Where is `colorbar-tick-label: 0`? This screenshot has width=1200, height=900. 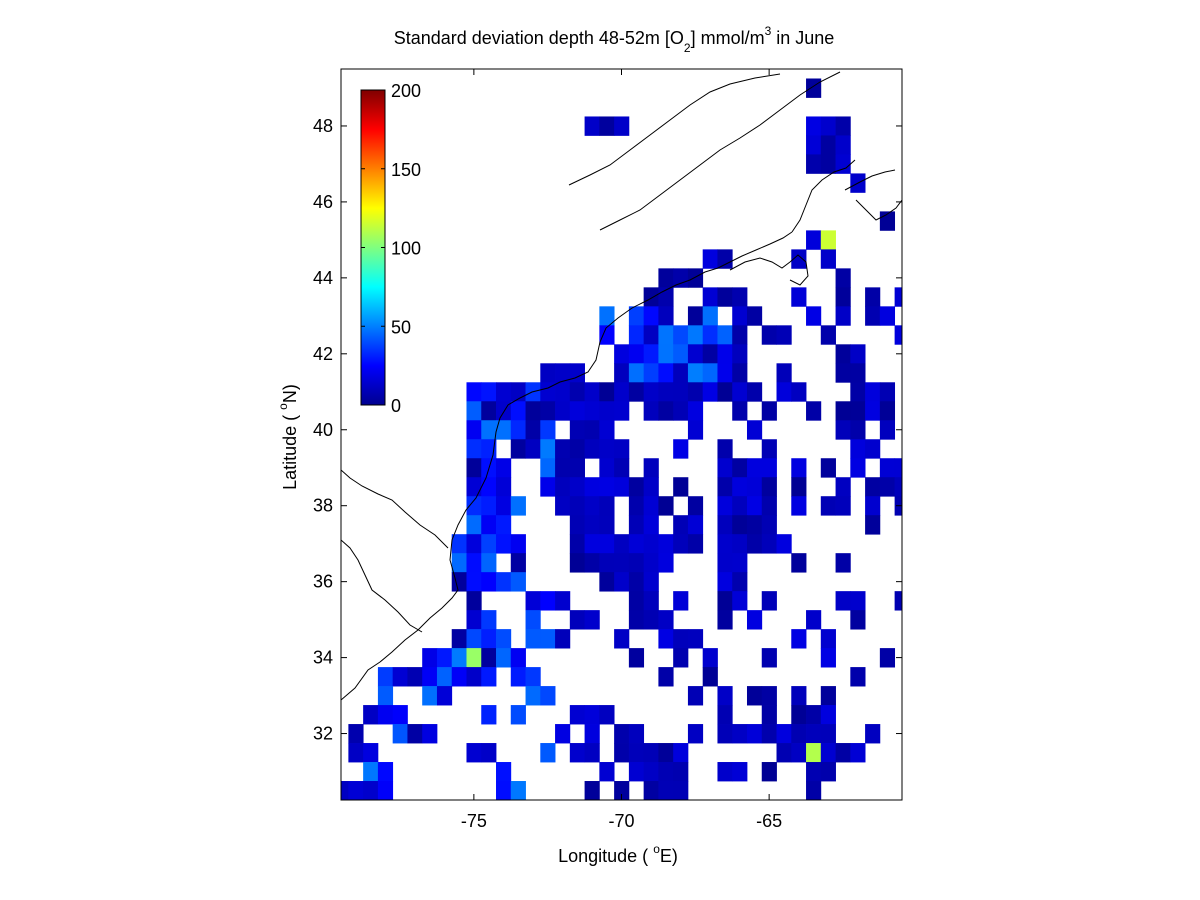 colorbar-tick-label: 0 is located at coordinates (396, 406).